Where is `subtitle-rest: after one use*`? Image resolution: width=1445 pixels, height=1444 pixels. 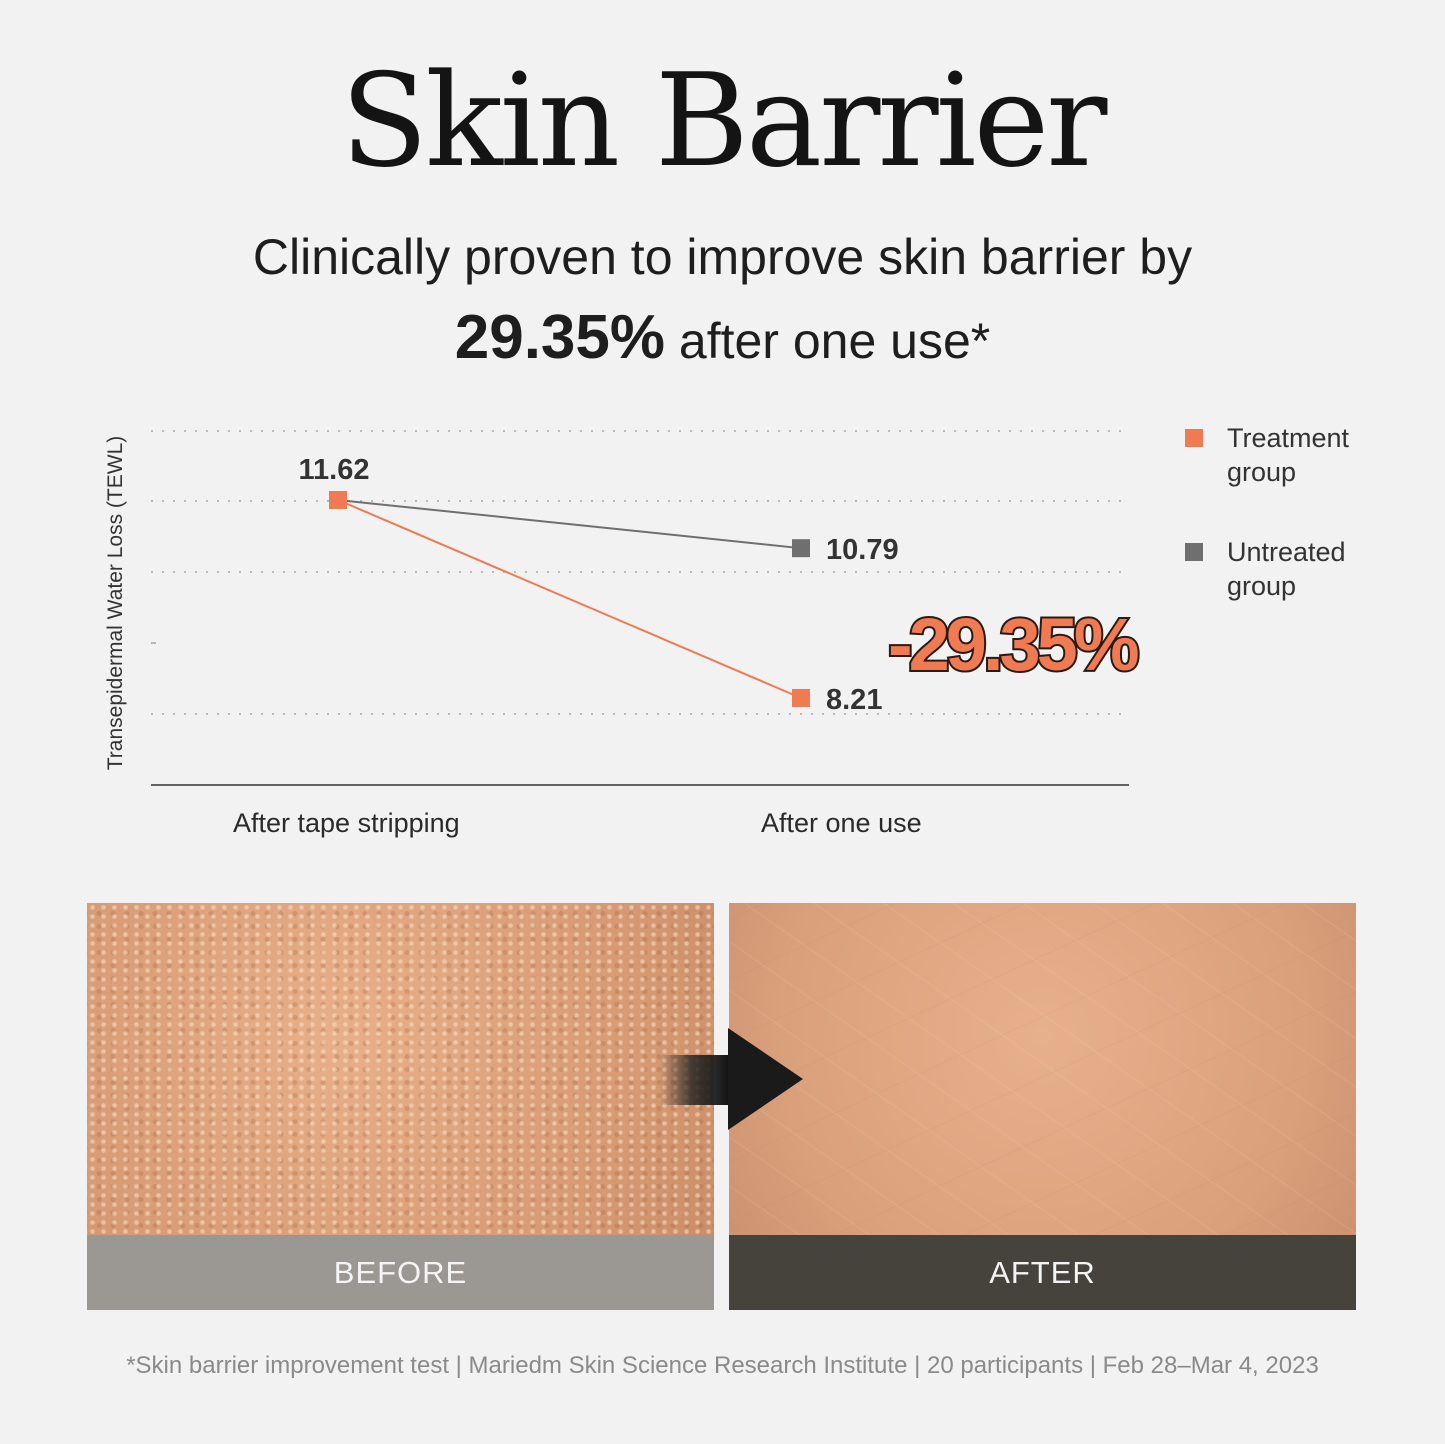
subtitle-rest: after one use* is located at coordinates (828, 341).